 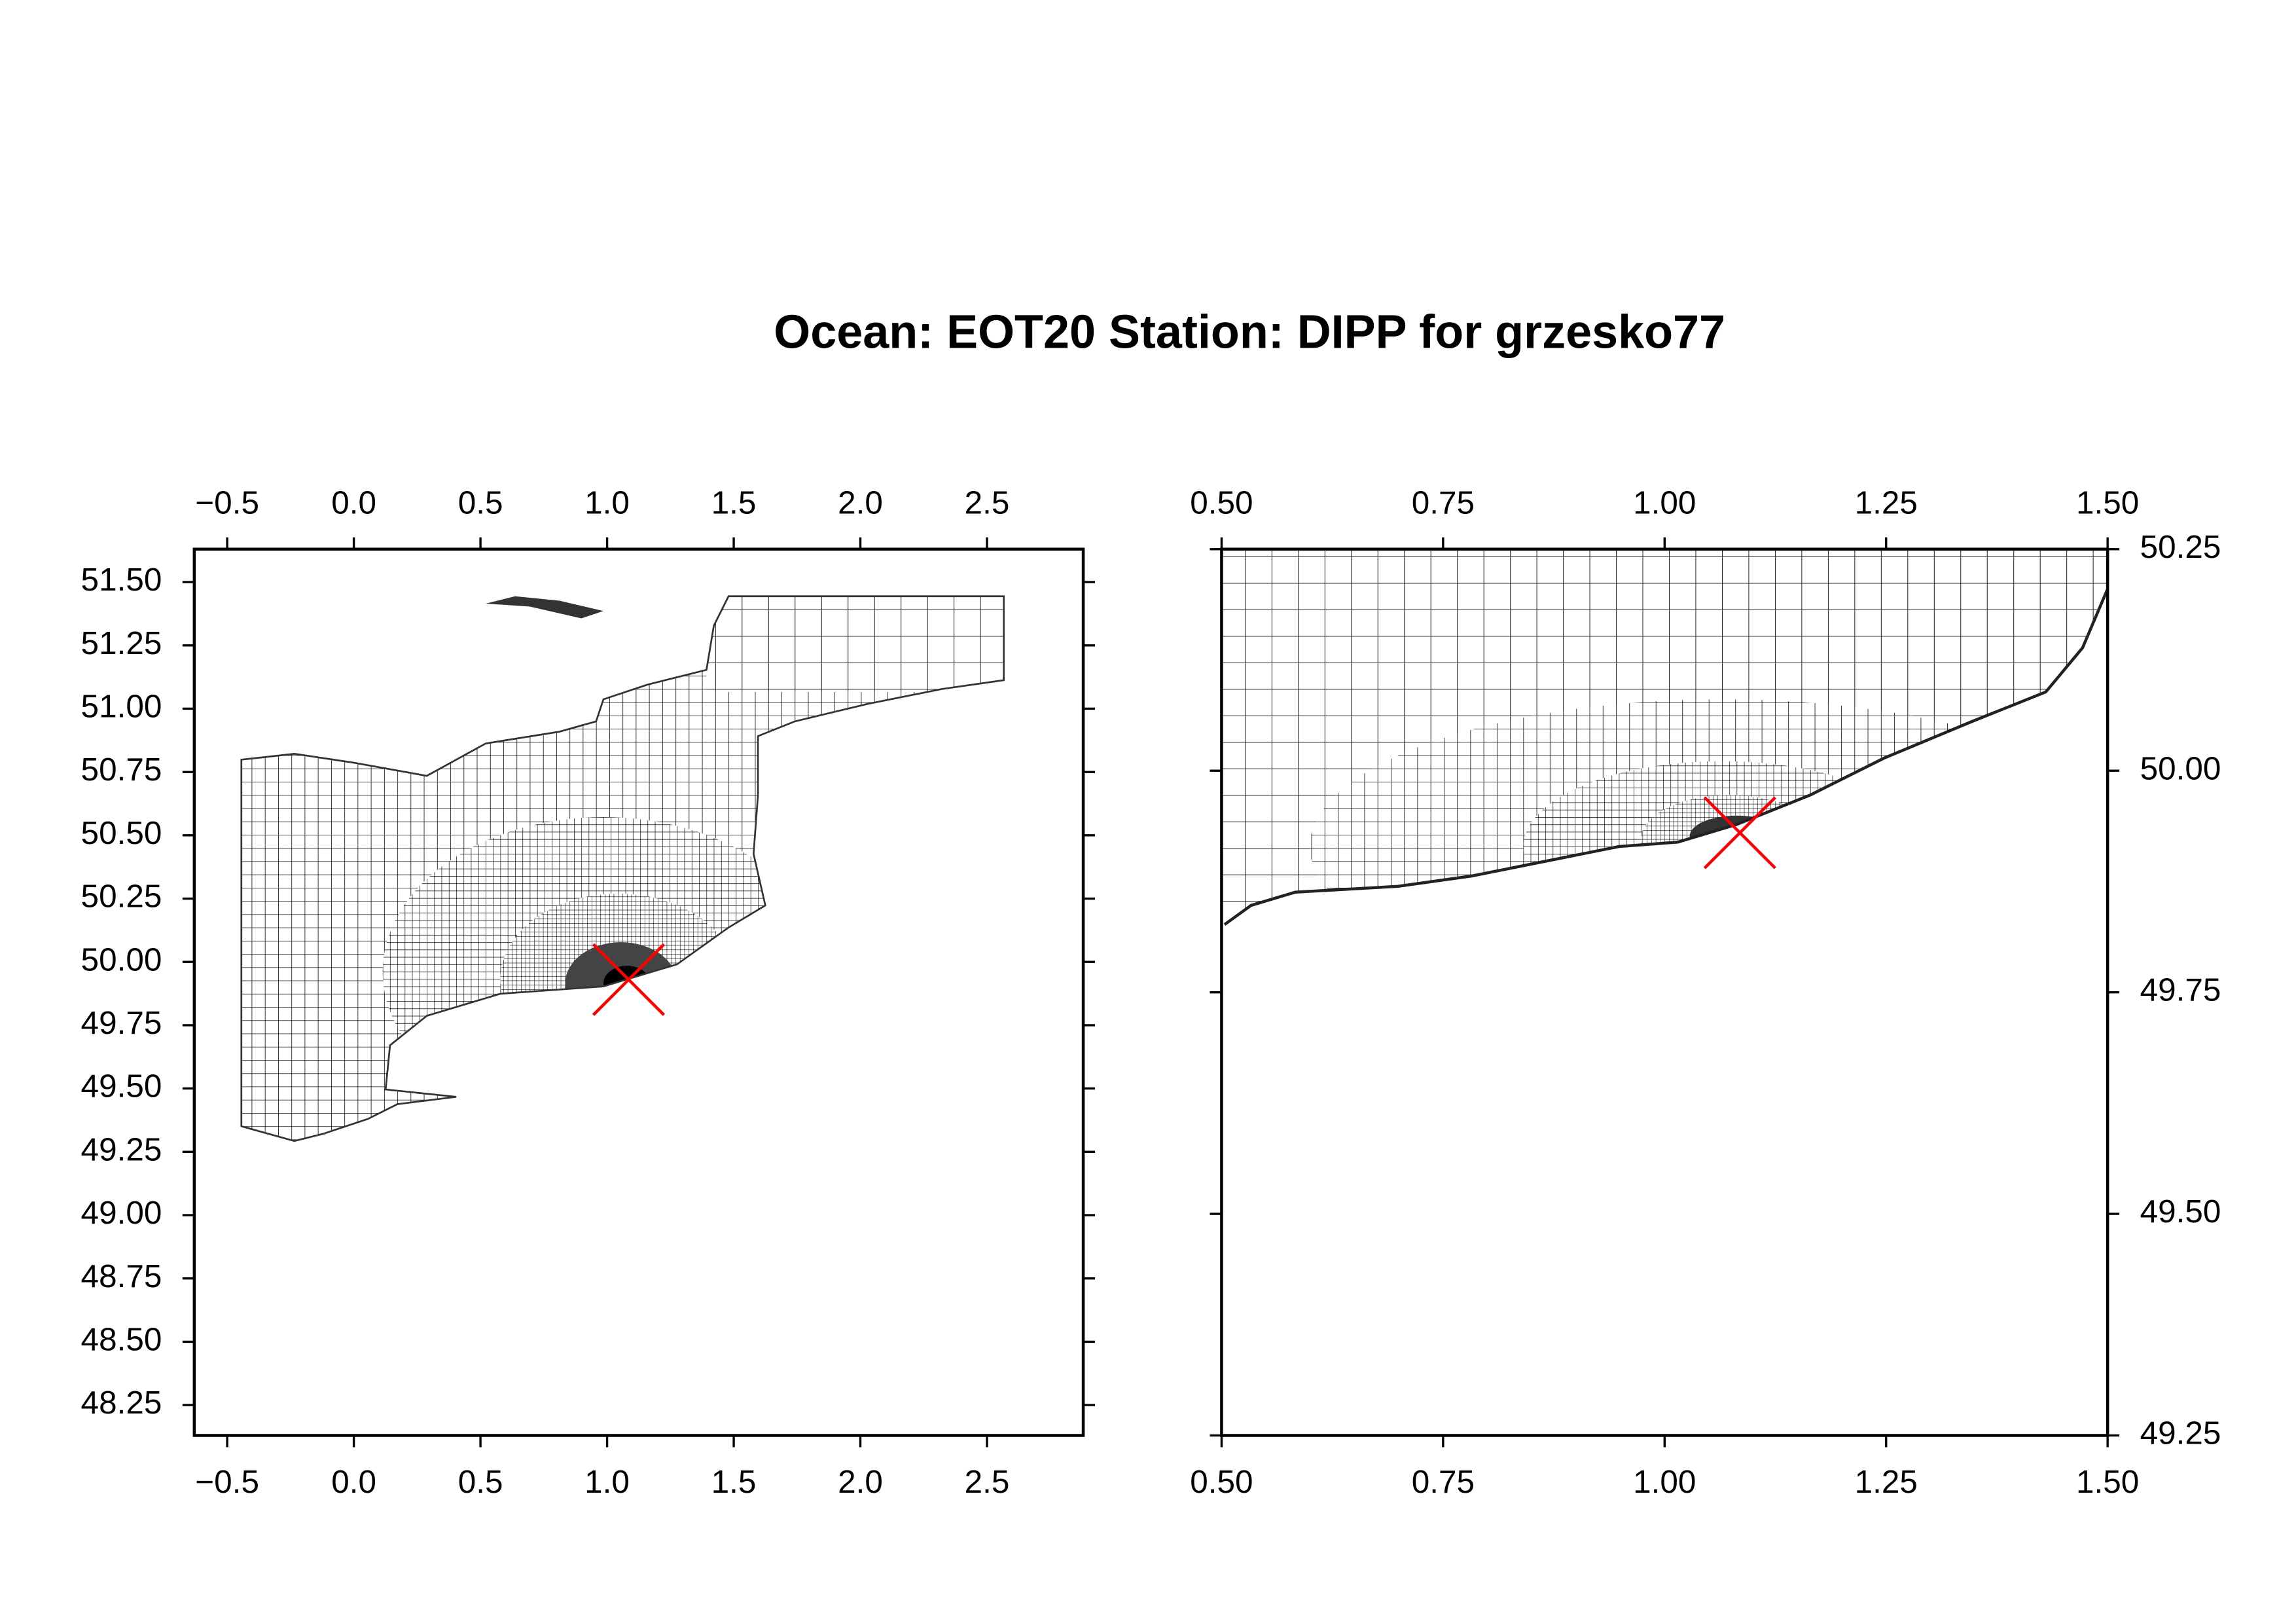 I want to click on y-tick-label: 48.50, so click(x=121, y=1339).